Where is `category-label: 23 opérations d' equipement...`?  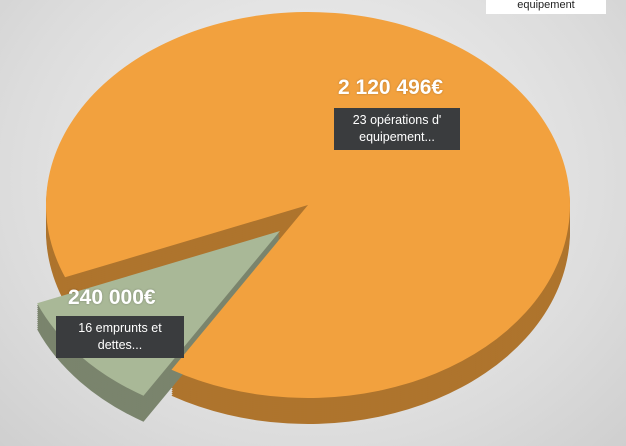
category-label: 23 opérations d' equipement... is located at coordinates (397, 129).